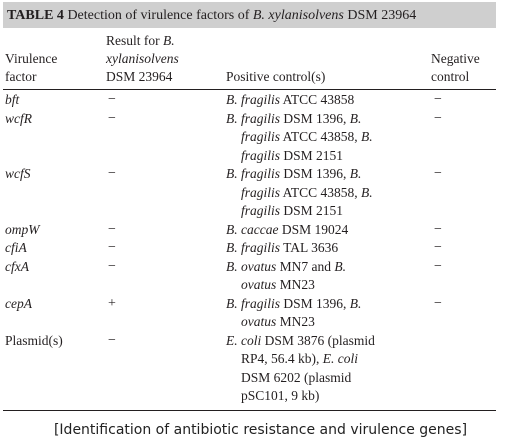 Image resolution: width=521 pixels, height=442 pixels. I want to click on cell-virulence-factor: bft, so click(12, 99).